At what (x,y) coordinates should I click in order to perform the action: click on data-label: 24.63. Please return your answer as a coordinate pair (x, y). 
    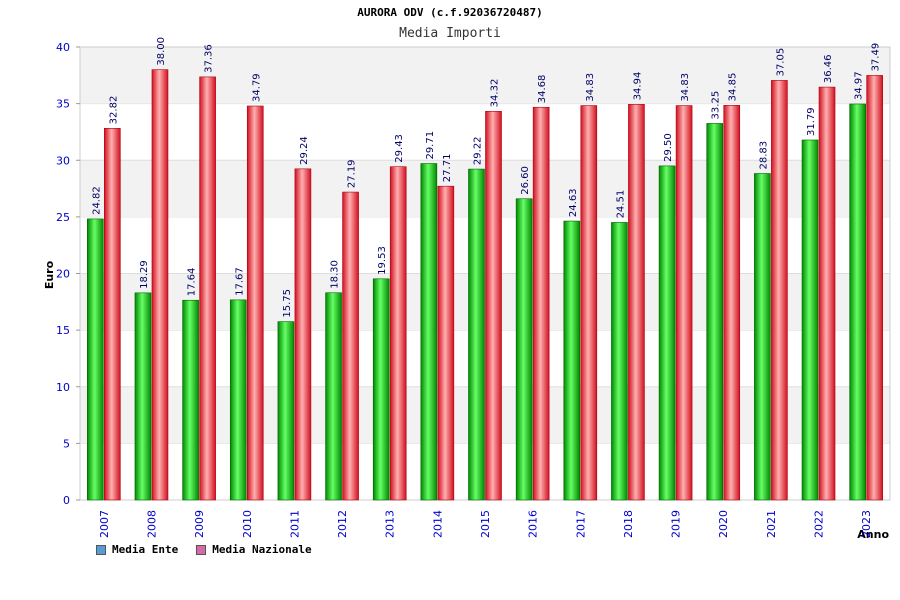
    Looking at the image, I should click on (573, 202).